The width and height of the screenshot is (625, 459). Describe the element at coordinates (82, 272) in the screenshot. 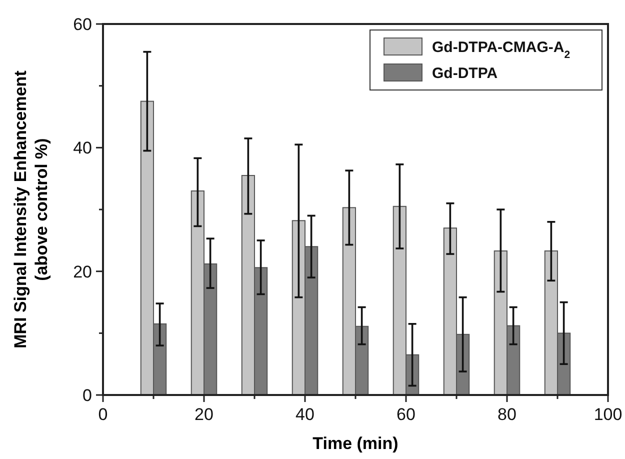

I see `y-tick-label: 20` at that location.